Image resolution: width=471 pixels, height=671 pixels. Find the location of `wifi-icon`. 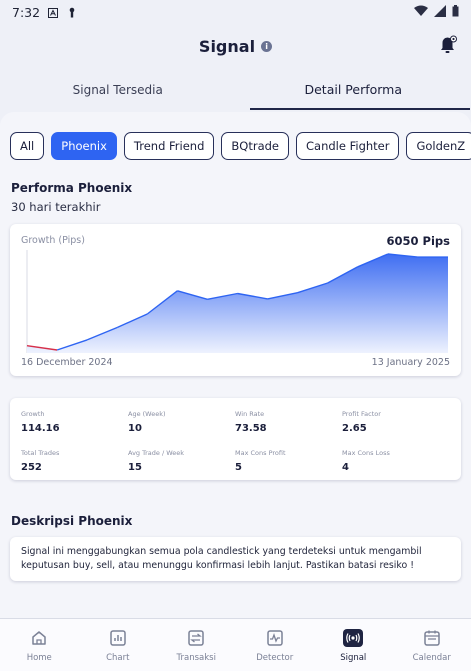

wifi-icon is located at coordinates (421, 12).